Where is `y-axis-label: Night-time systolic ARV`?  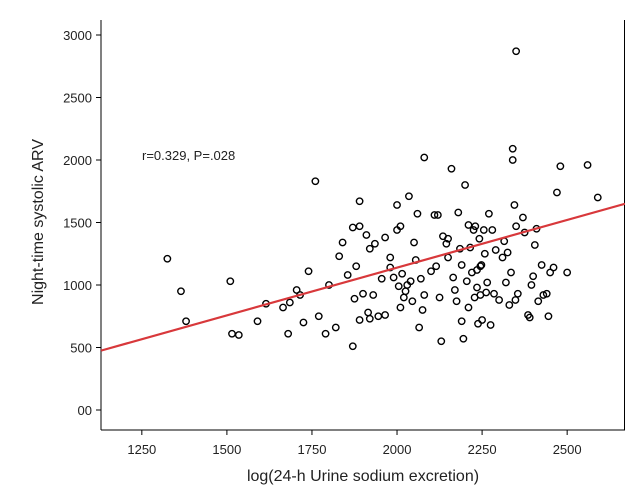
y-axis-label: Night-time systolic ARV is located at coordinates (38, 222).